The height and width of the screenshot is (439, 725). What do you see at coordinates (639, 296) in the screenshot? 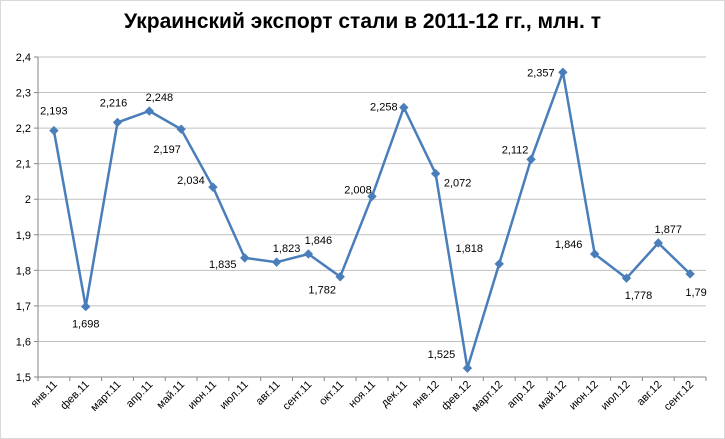
I see `data-label: 1,778` at bounding box center [639, 296].